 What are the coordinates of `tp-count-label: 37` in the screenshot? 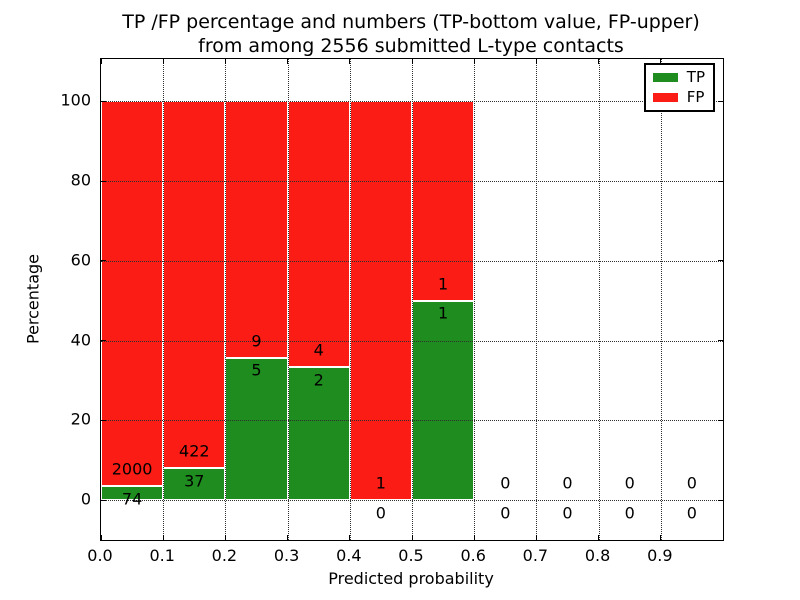 It's located at (194, 481).